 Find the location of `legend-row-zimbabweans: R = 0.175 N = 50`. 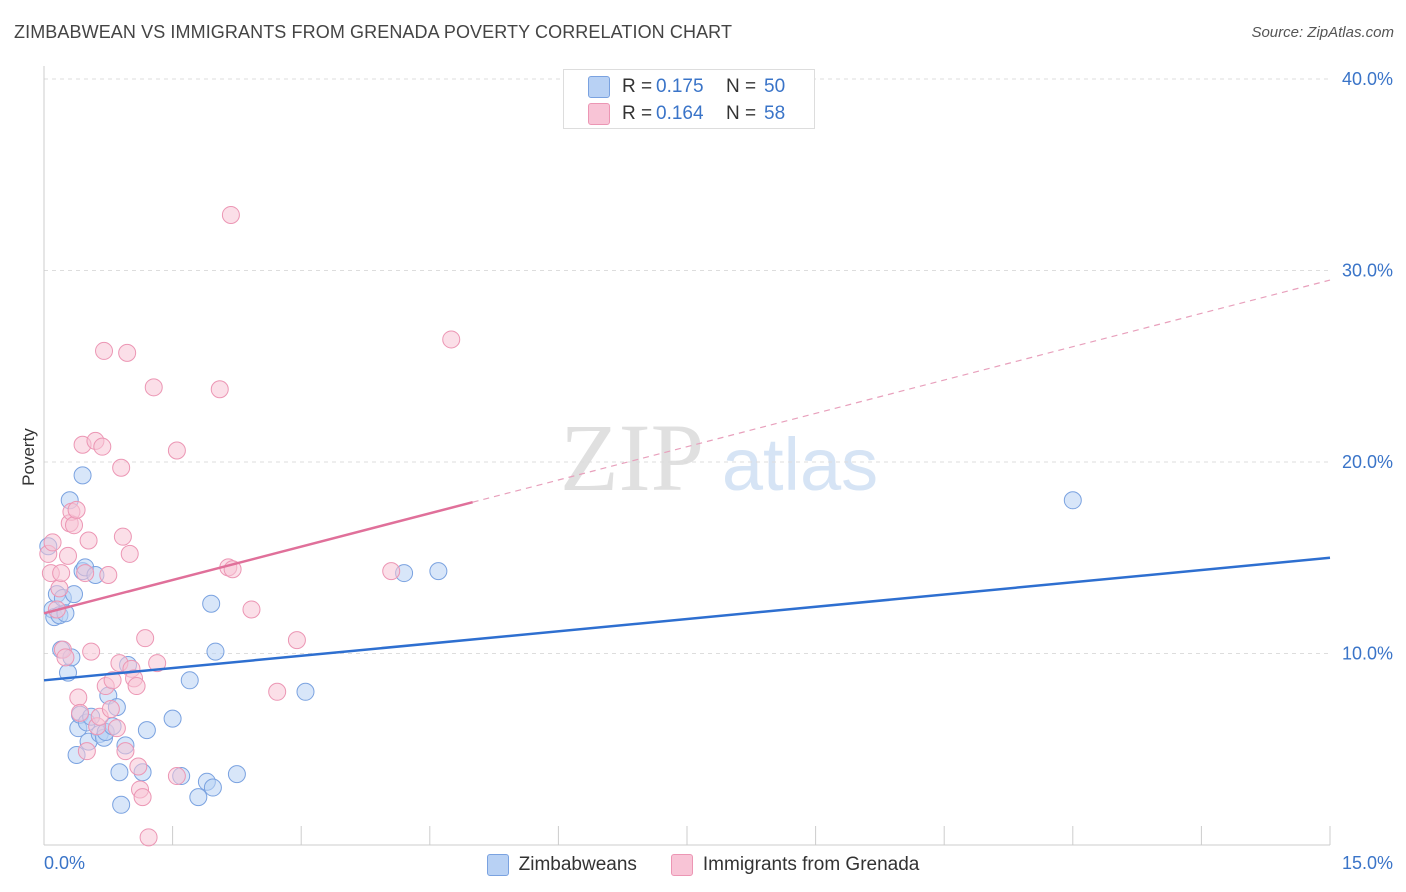

legend-row-zimbabweans: R = 0.175 N = 50 is located at coordinates (686, 87).